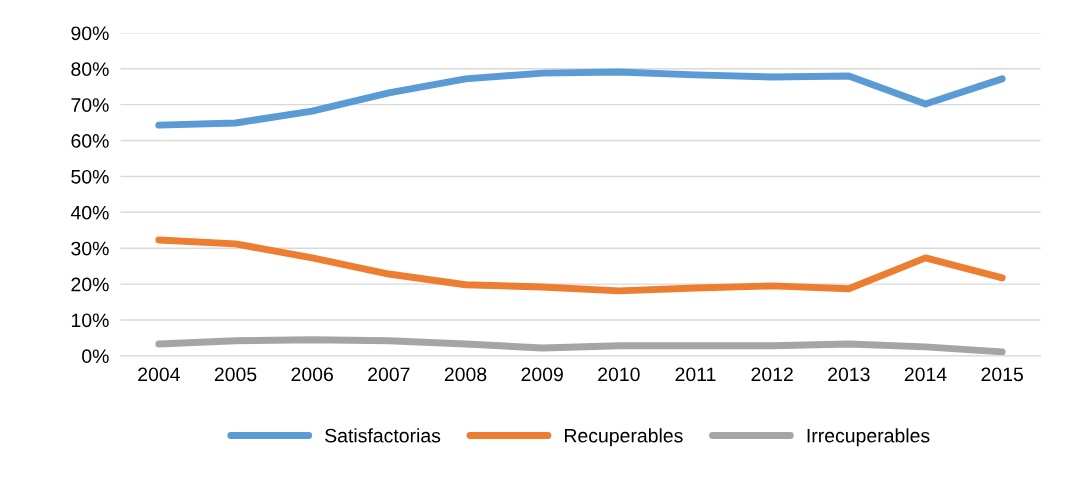  What do you see at coordinates (89, 212) in the screenshot?
I see `y-tick-label: 40%` at bounding box center [89, 212].